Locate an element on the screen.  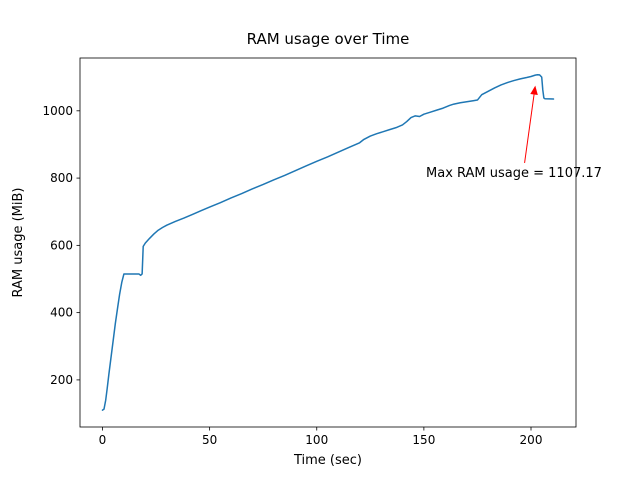
y-tick-label: 400 is located at coordinates (61, 313).